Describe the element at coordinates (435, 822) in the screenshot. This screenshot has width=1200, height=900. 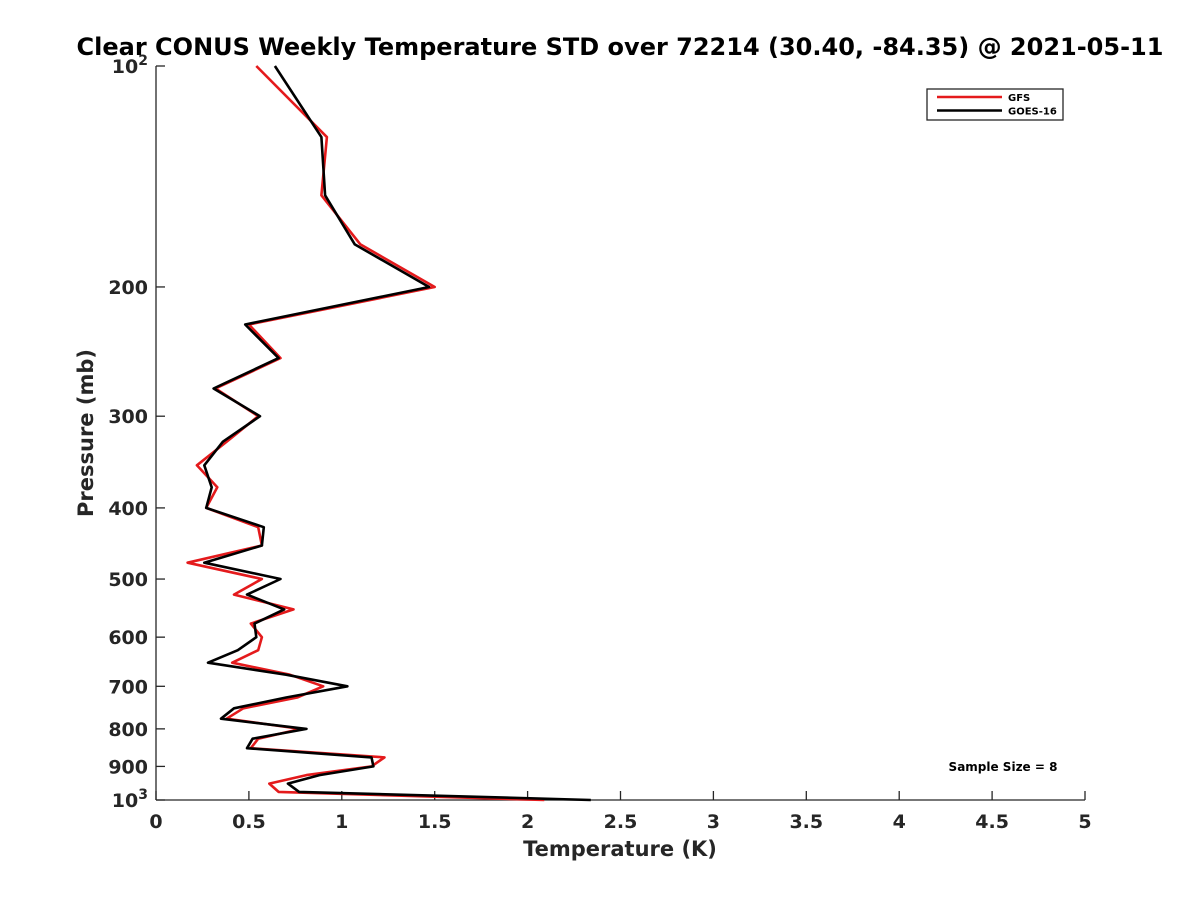
I see `x-tick-label: 1.5` at that location.